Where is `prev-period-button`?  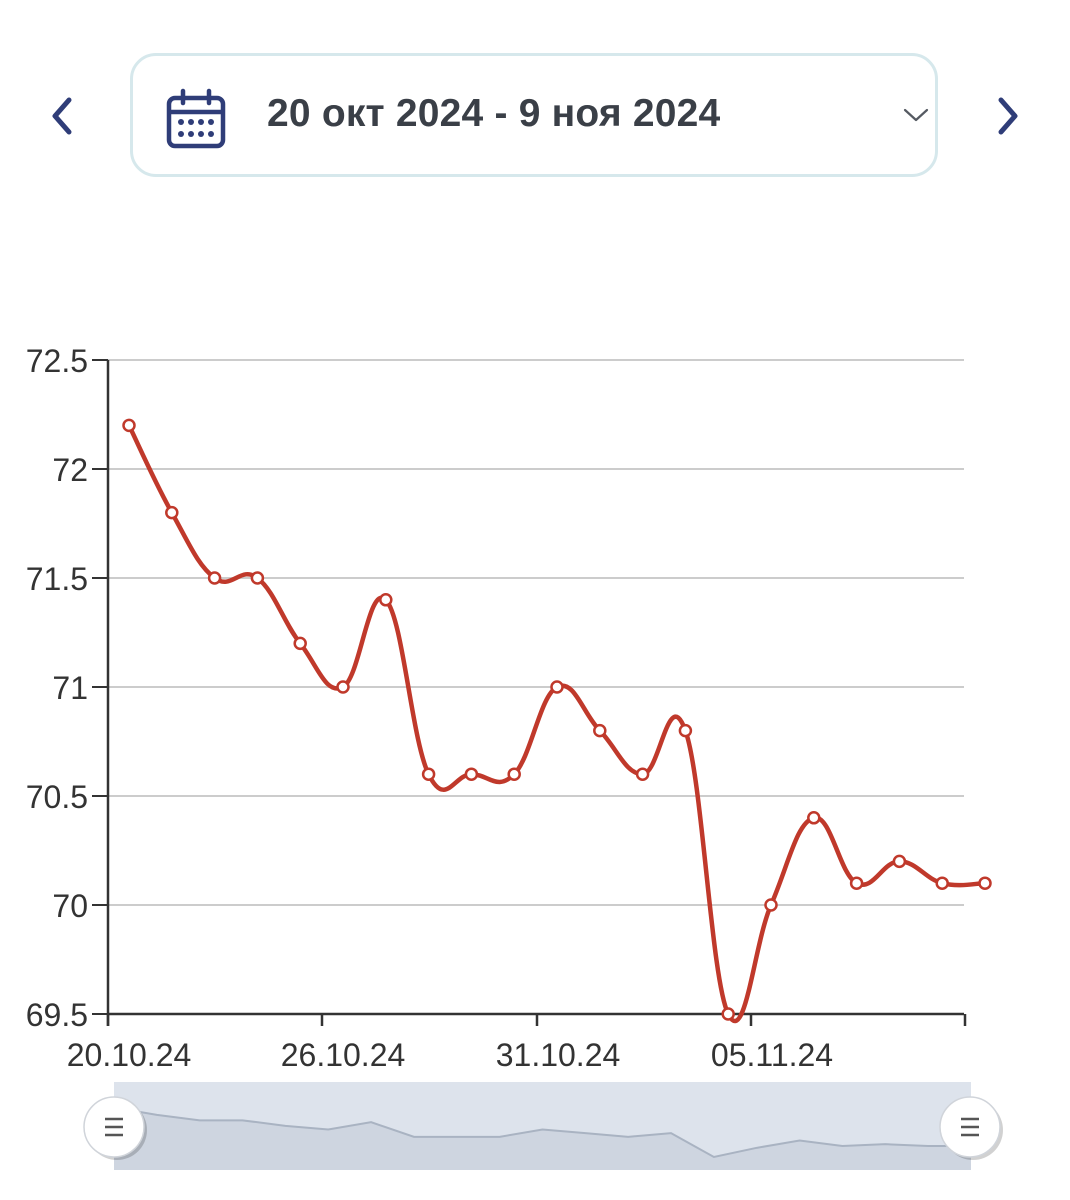
prev-period-button is located at coordinates (62, 116).